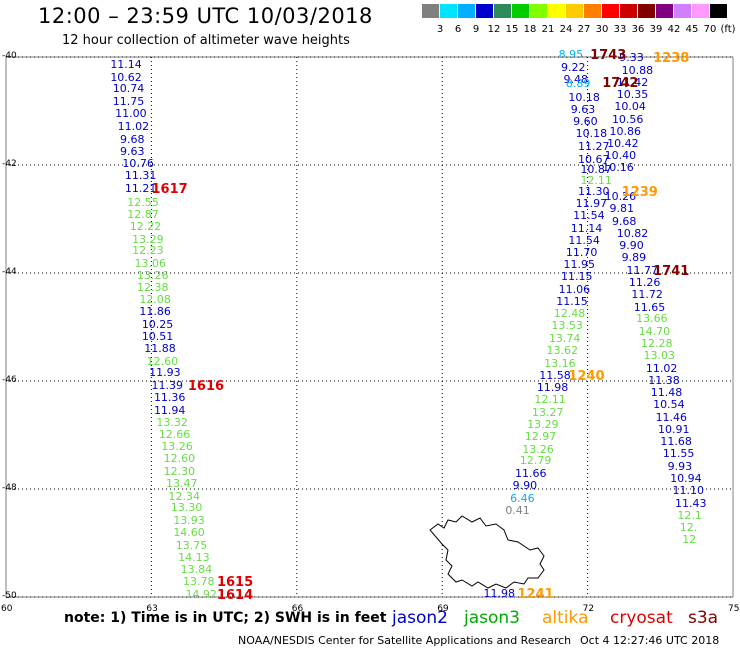 Image resolution: width=740 pixels, height=650 pixels. What do you see at coordinates (674, 29) in the screenshot?
I see `scale-label: 42` at bounding box center [674, 29].